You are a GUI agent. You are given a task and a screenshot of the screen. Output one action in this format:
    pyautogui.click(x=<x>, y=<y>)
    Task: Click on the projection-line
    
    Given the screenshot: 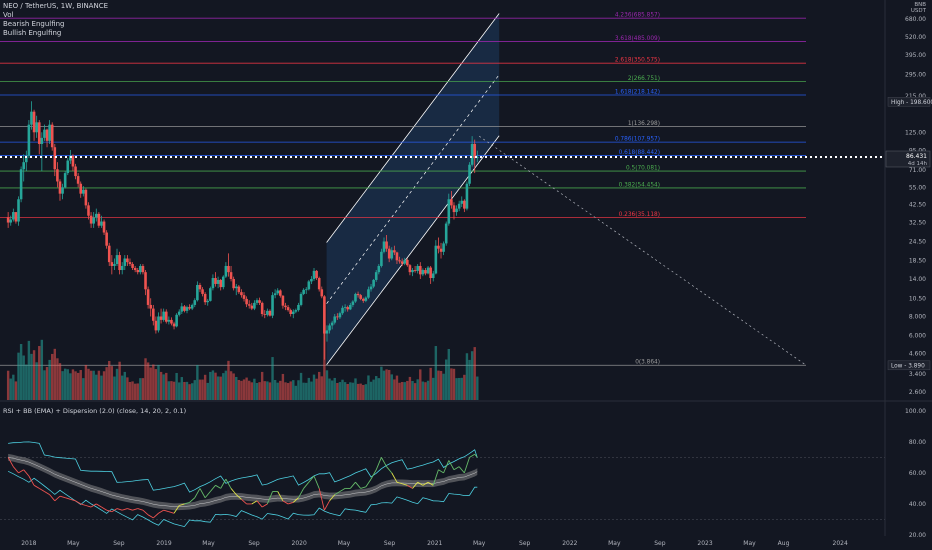 What is the action you would take?
    pyautogui.click(x=642, y=250)
    